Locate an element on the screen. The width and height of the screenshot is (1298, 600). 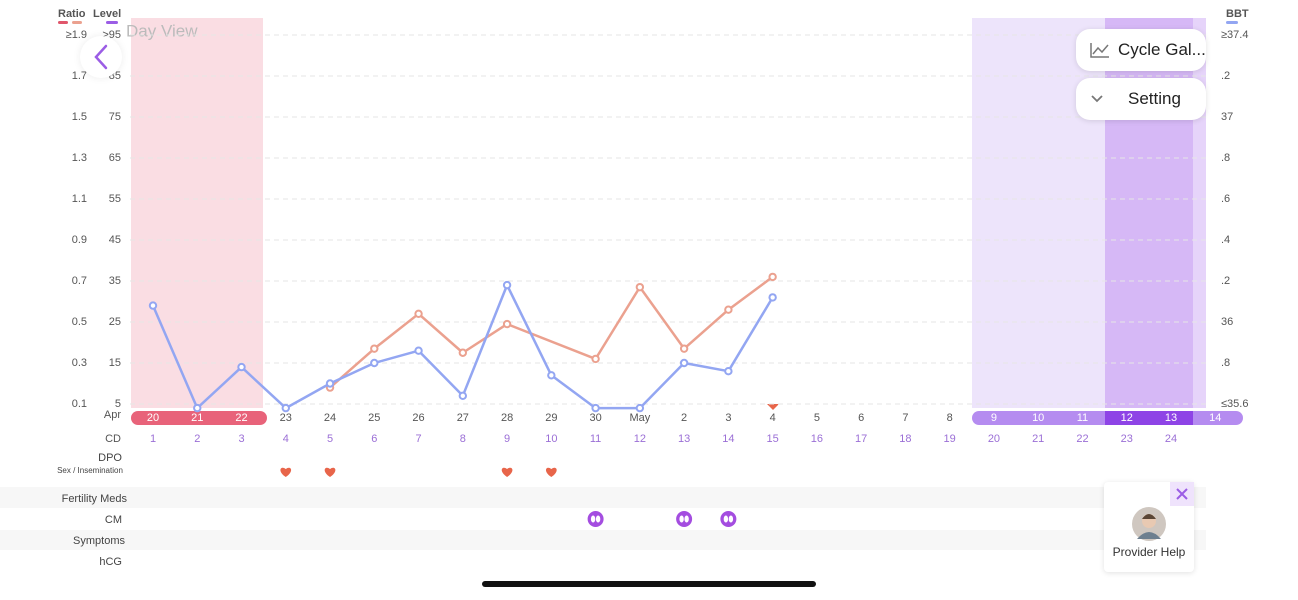
cd-label: 4 is located at coordinates (286, 439).